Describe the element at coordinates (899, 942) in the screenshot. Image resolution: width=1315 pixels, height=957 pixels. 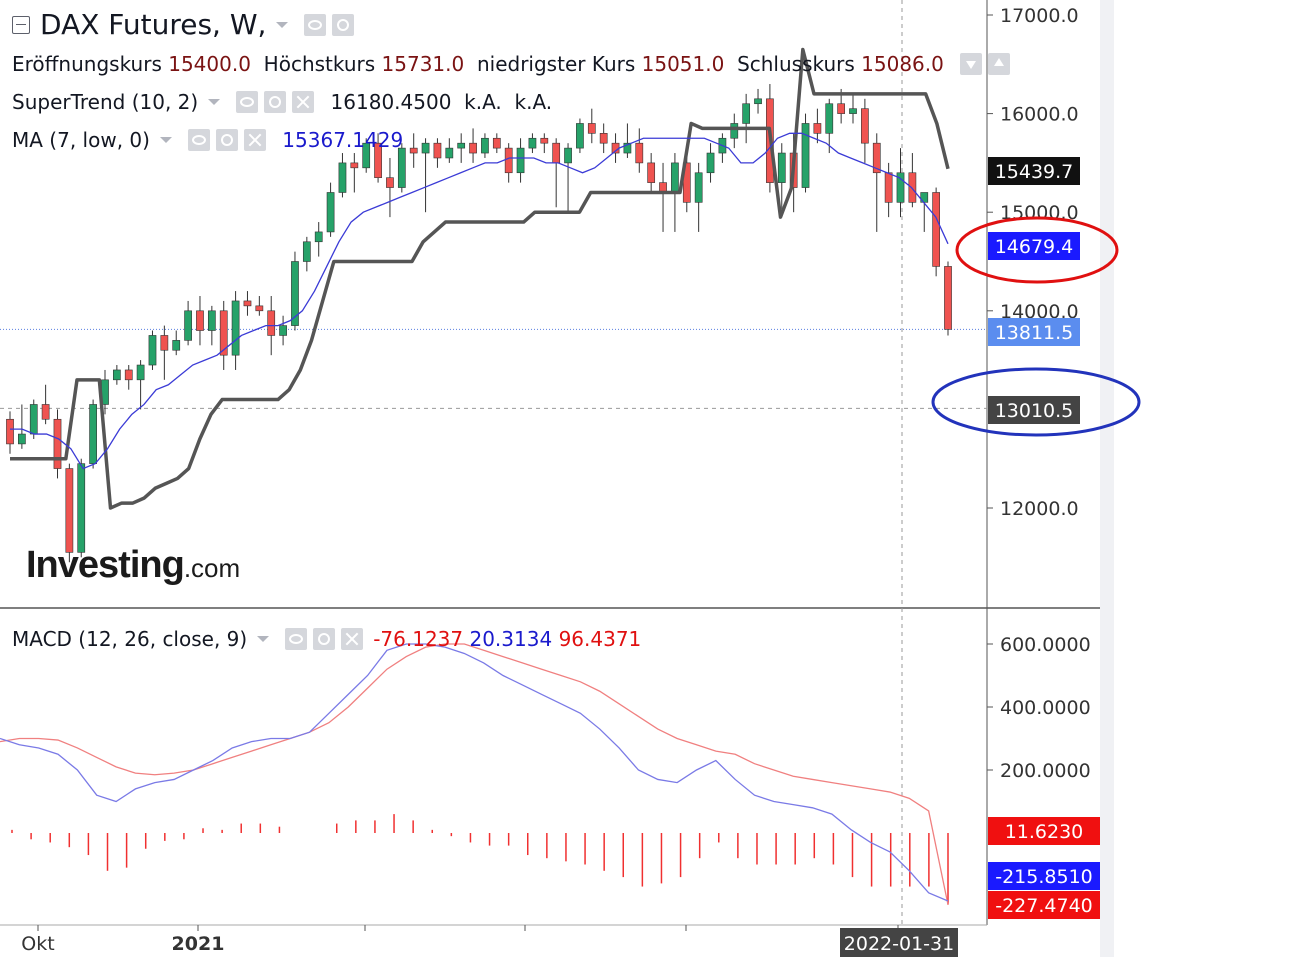
I see `crosshair-date-box` at that location.